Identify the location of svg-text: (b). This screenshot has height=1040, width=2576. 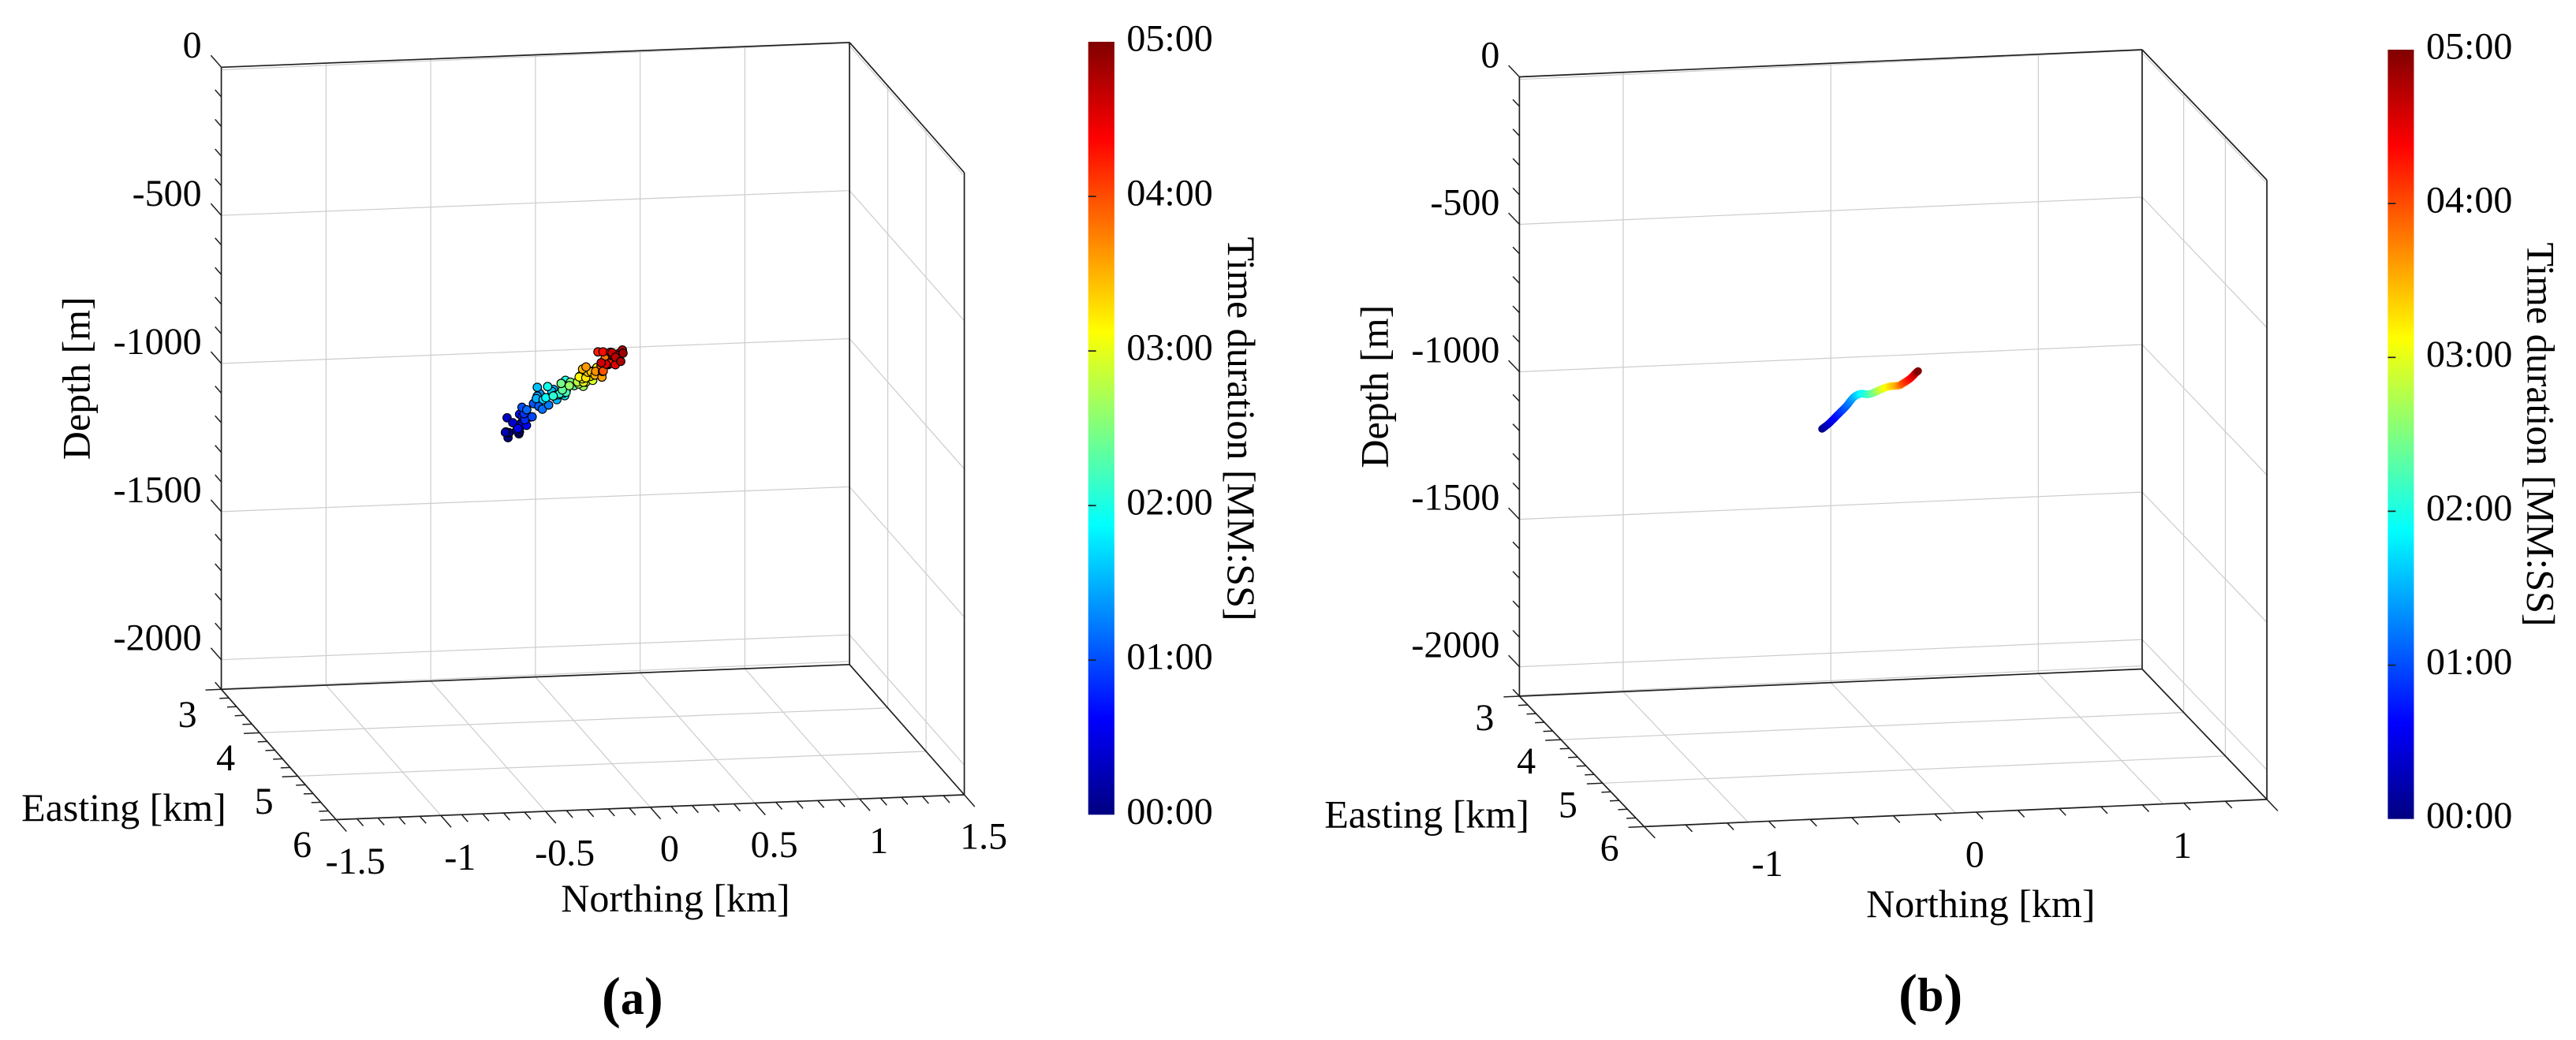
(1930, 994).